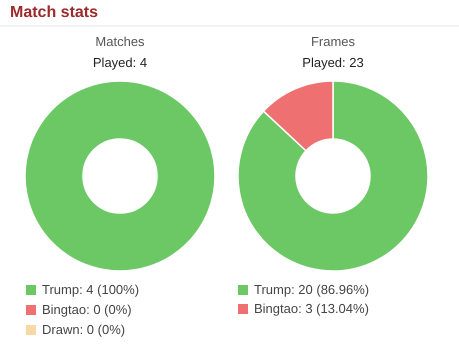 This screenshot has height=344, width=459. What do you see at coordinates (311, 308) in the screenshot?
I see `legend-label: Bingtao: 3 (13.04%)` at bounding box center [311, 308].